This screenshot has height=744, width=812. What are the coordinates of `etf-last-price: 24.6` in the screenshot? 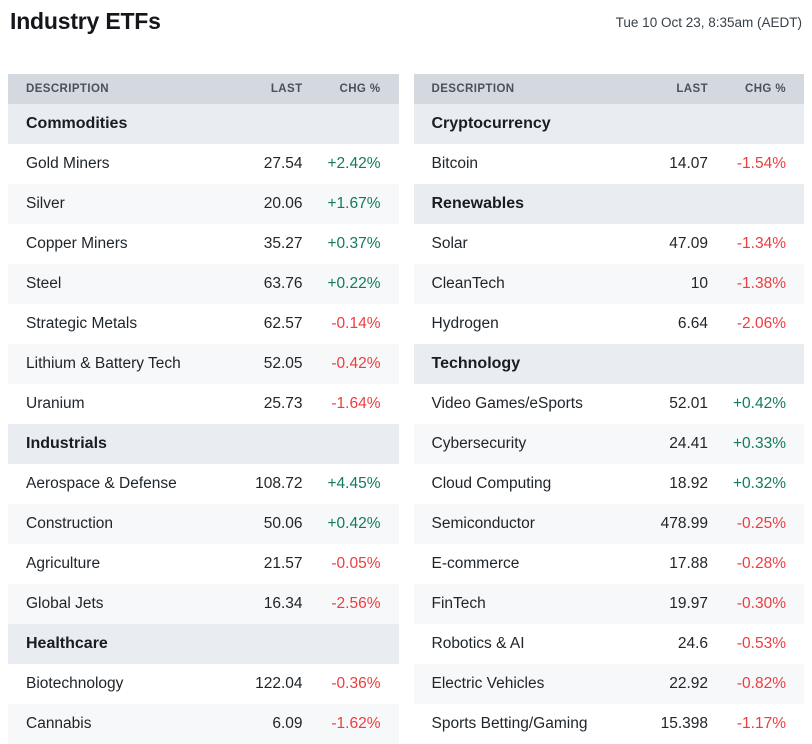 It's located at (692, 643).